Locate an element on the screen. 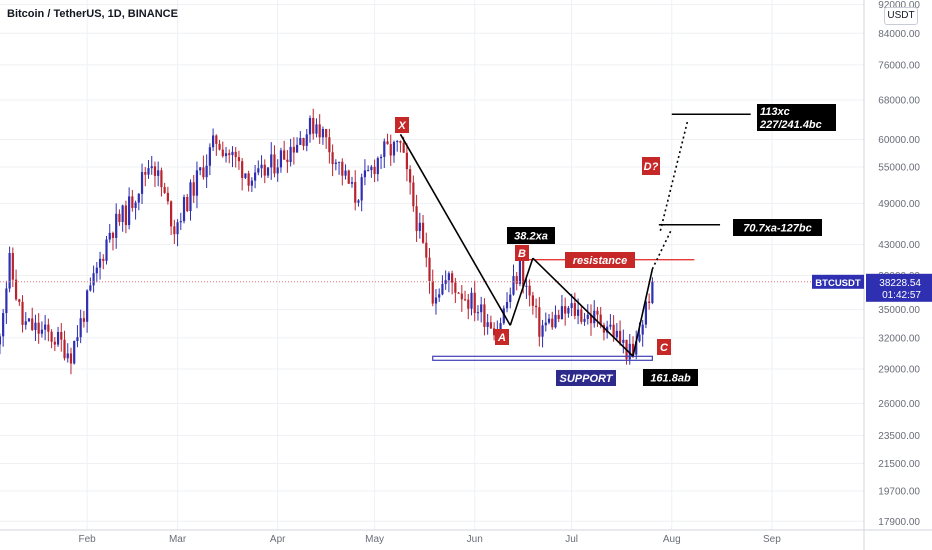  y-tick-label: 19700.00 is located at coordinates (899, 492).